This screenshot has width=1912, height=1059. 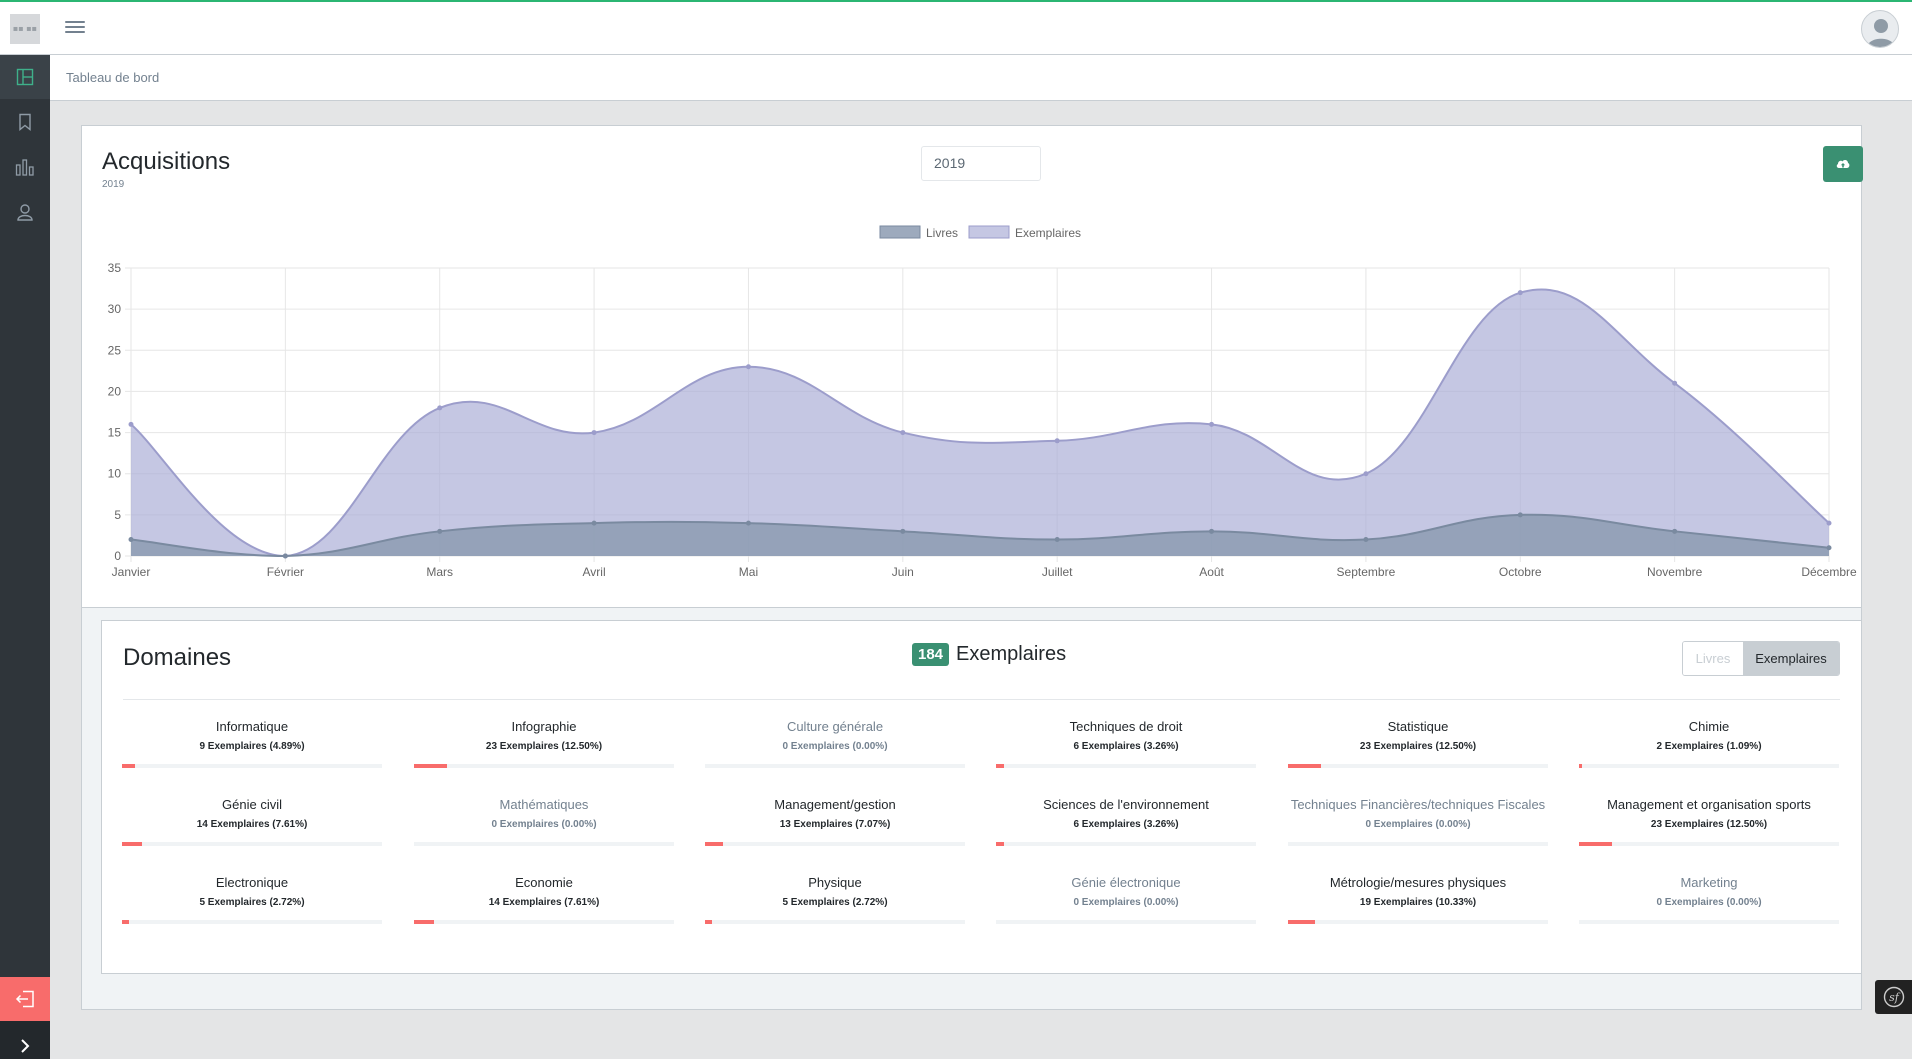 I want to click on acquisitions-title: Acquisitions, so click(x=166, y=161).